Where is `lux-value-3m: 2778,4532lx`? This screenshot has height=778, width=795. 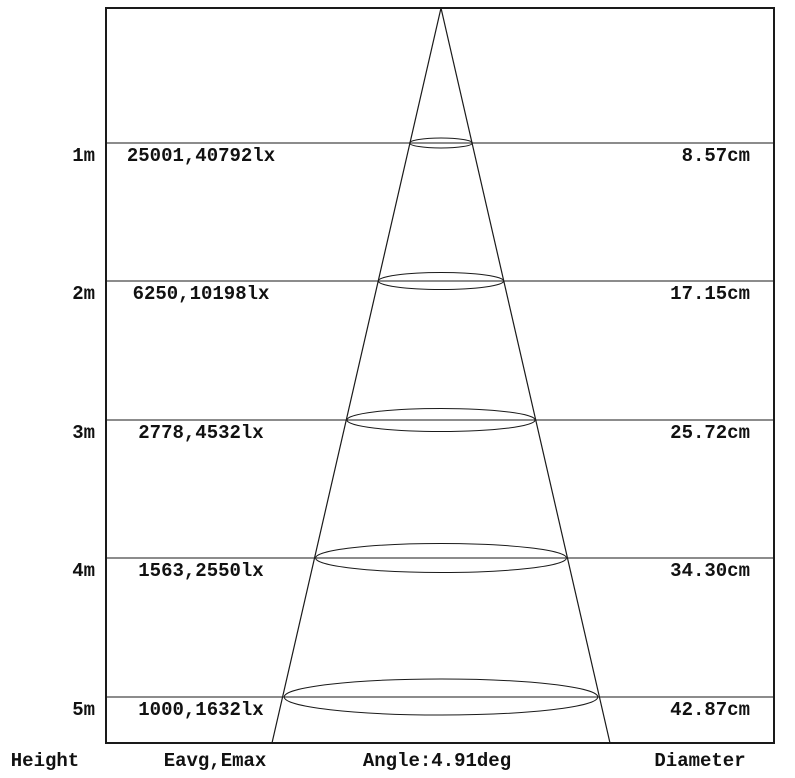
lux-value-3m: 2778,4532lx is located at coordinates (201, 433).